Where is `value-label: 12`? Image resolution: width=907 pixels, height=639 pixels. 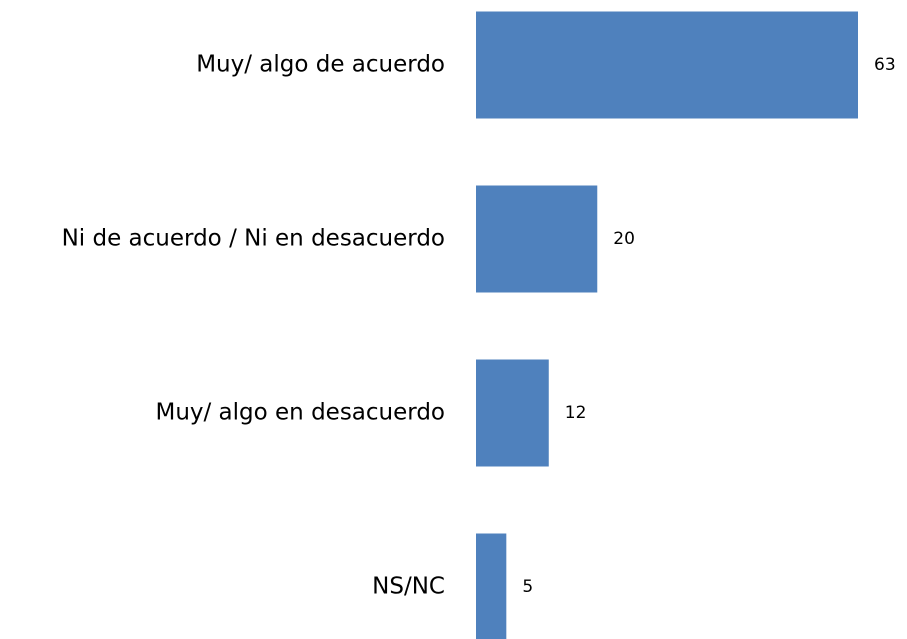 value-label: 12 is located at coordinates (576, 413).